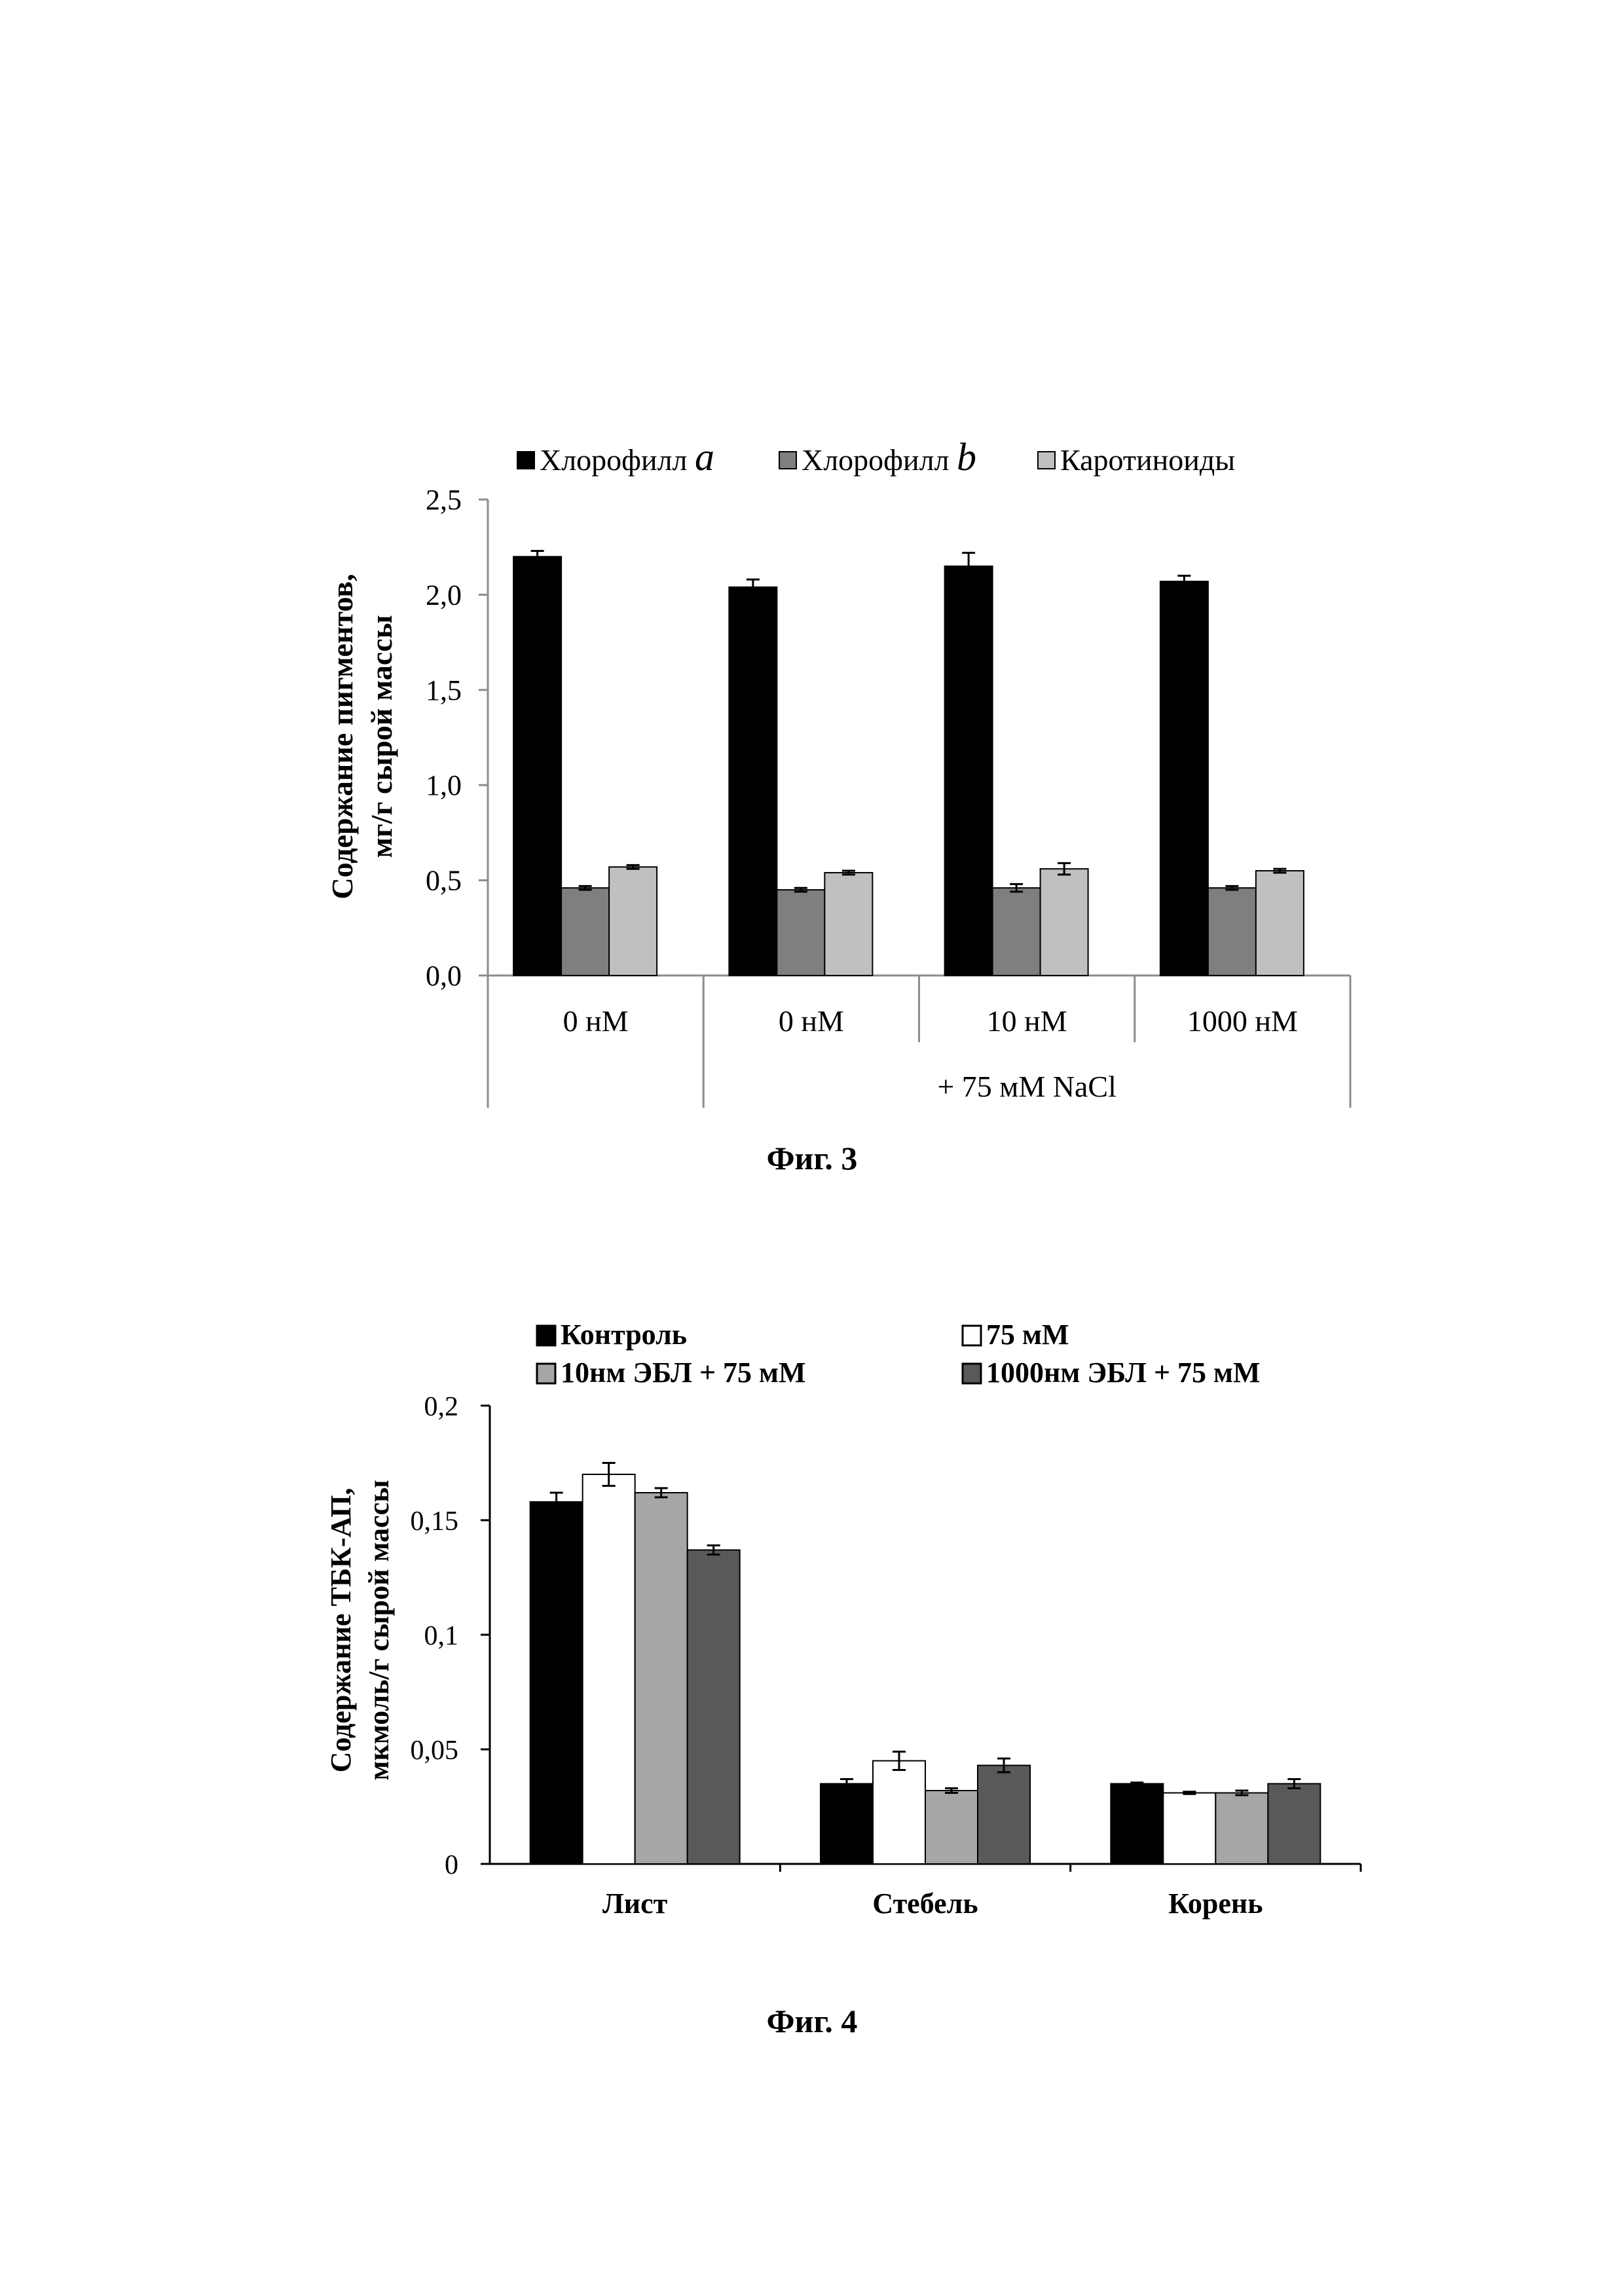 Image resolution: width=1624 pixels, height=2296 pixels. Describe the element at coordinates (812, 1158) in the screenshot. I see `figure-3-caption: Фиг. 3` at that location.